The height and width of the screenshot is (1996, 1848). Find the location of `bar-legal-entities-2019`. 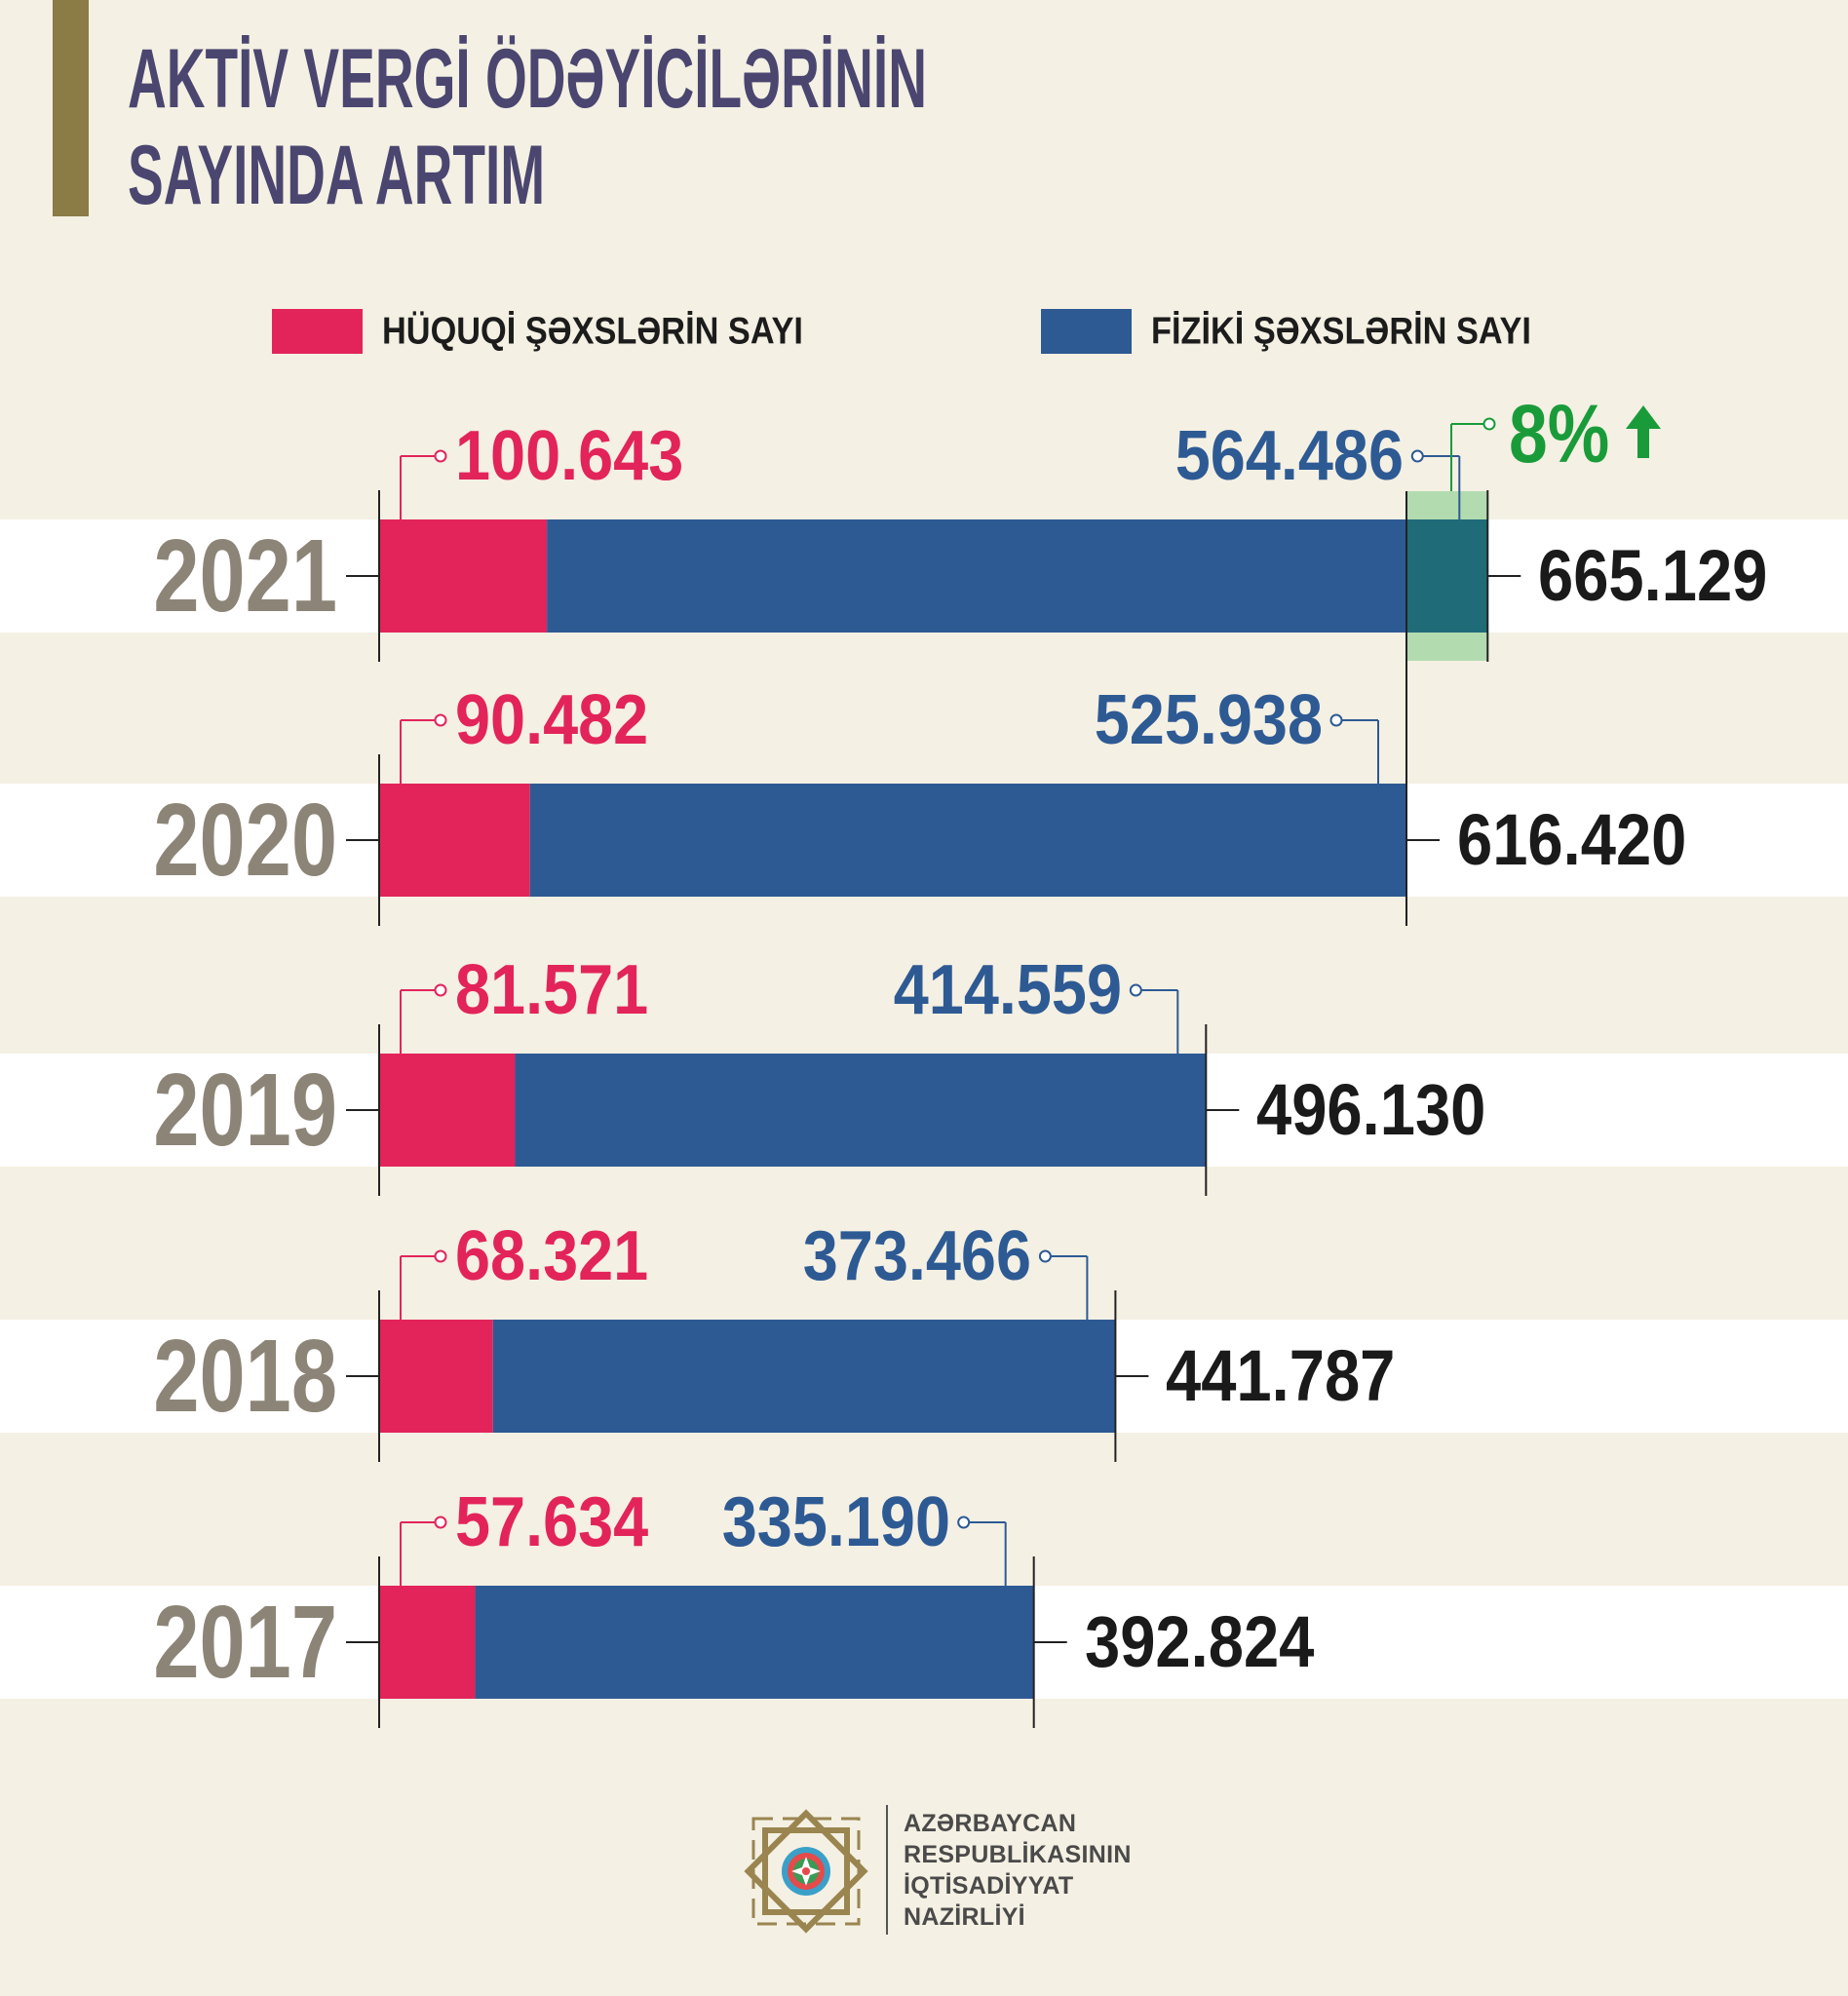

bar-legal-entities-2019 is located at coordinates (447, 1110).